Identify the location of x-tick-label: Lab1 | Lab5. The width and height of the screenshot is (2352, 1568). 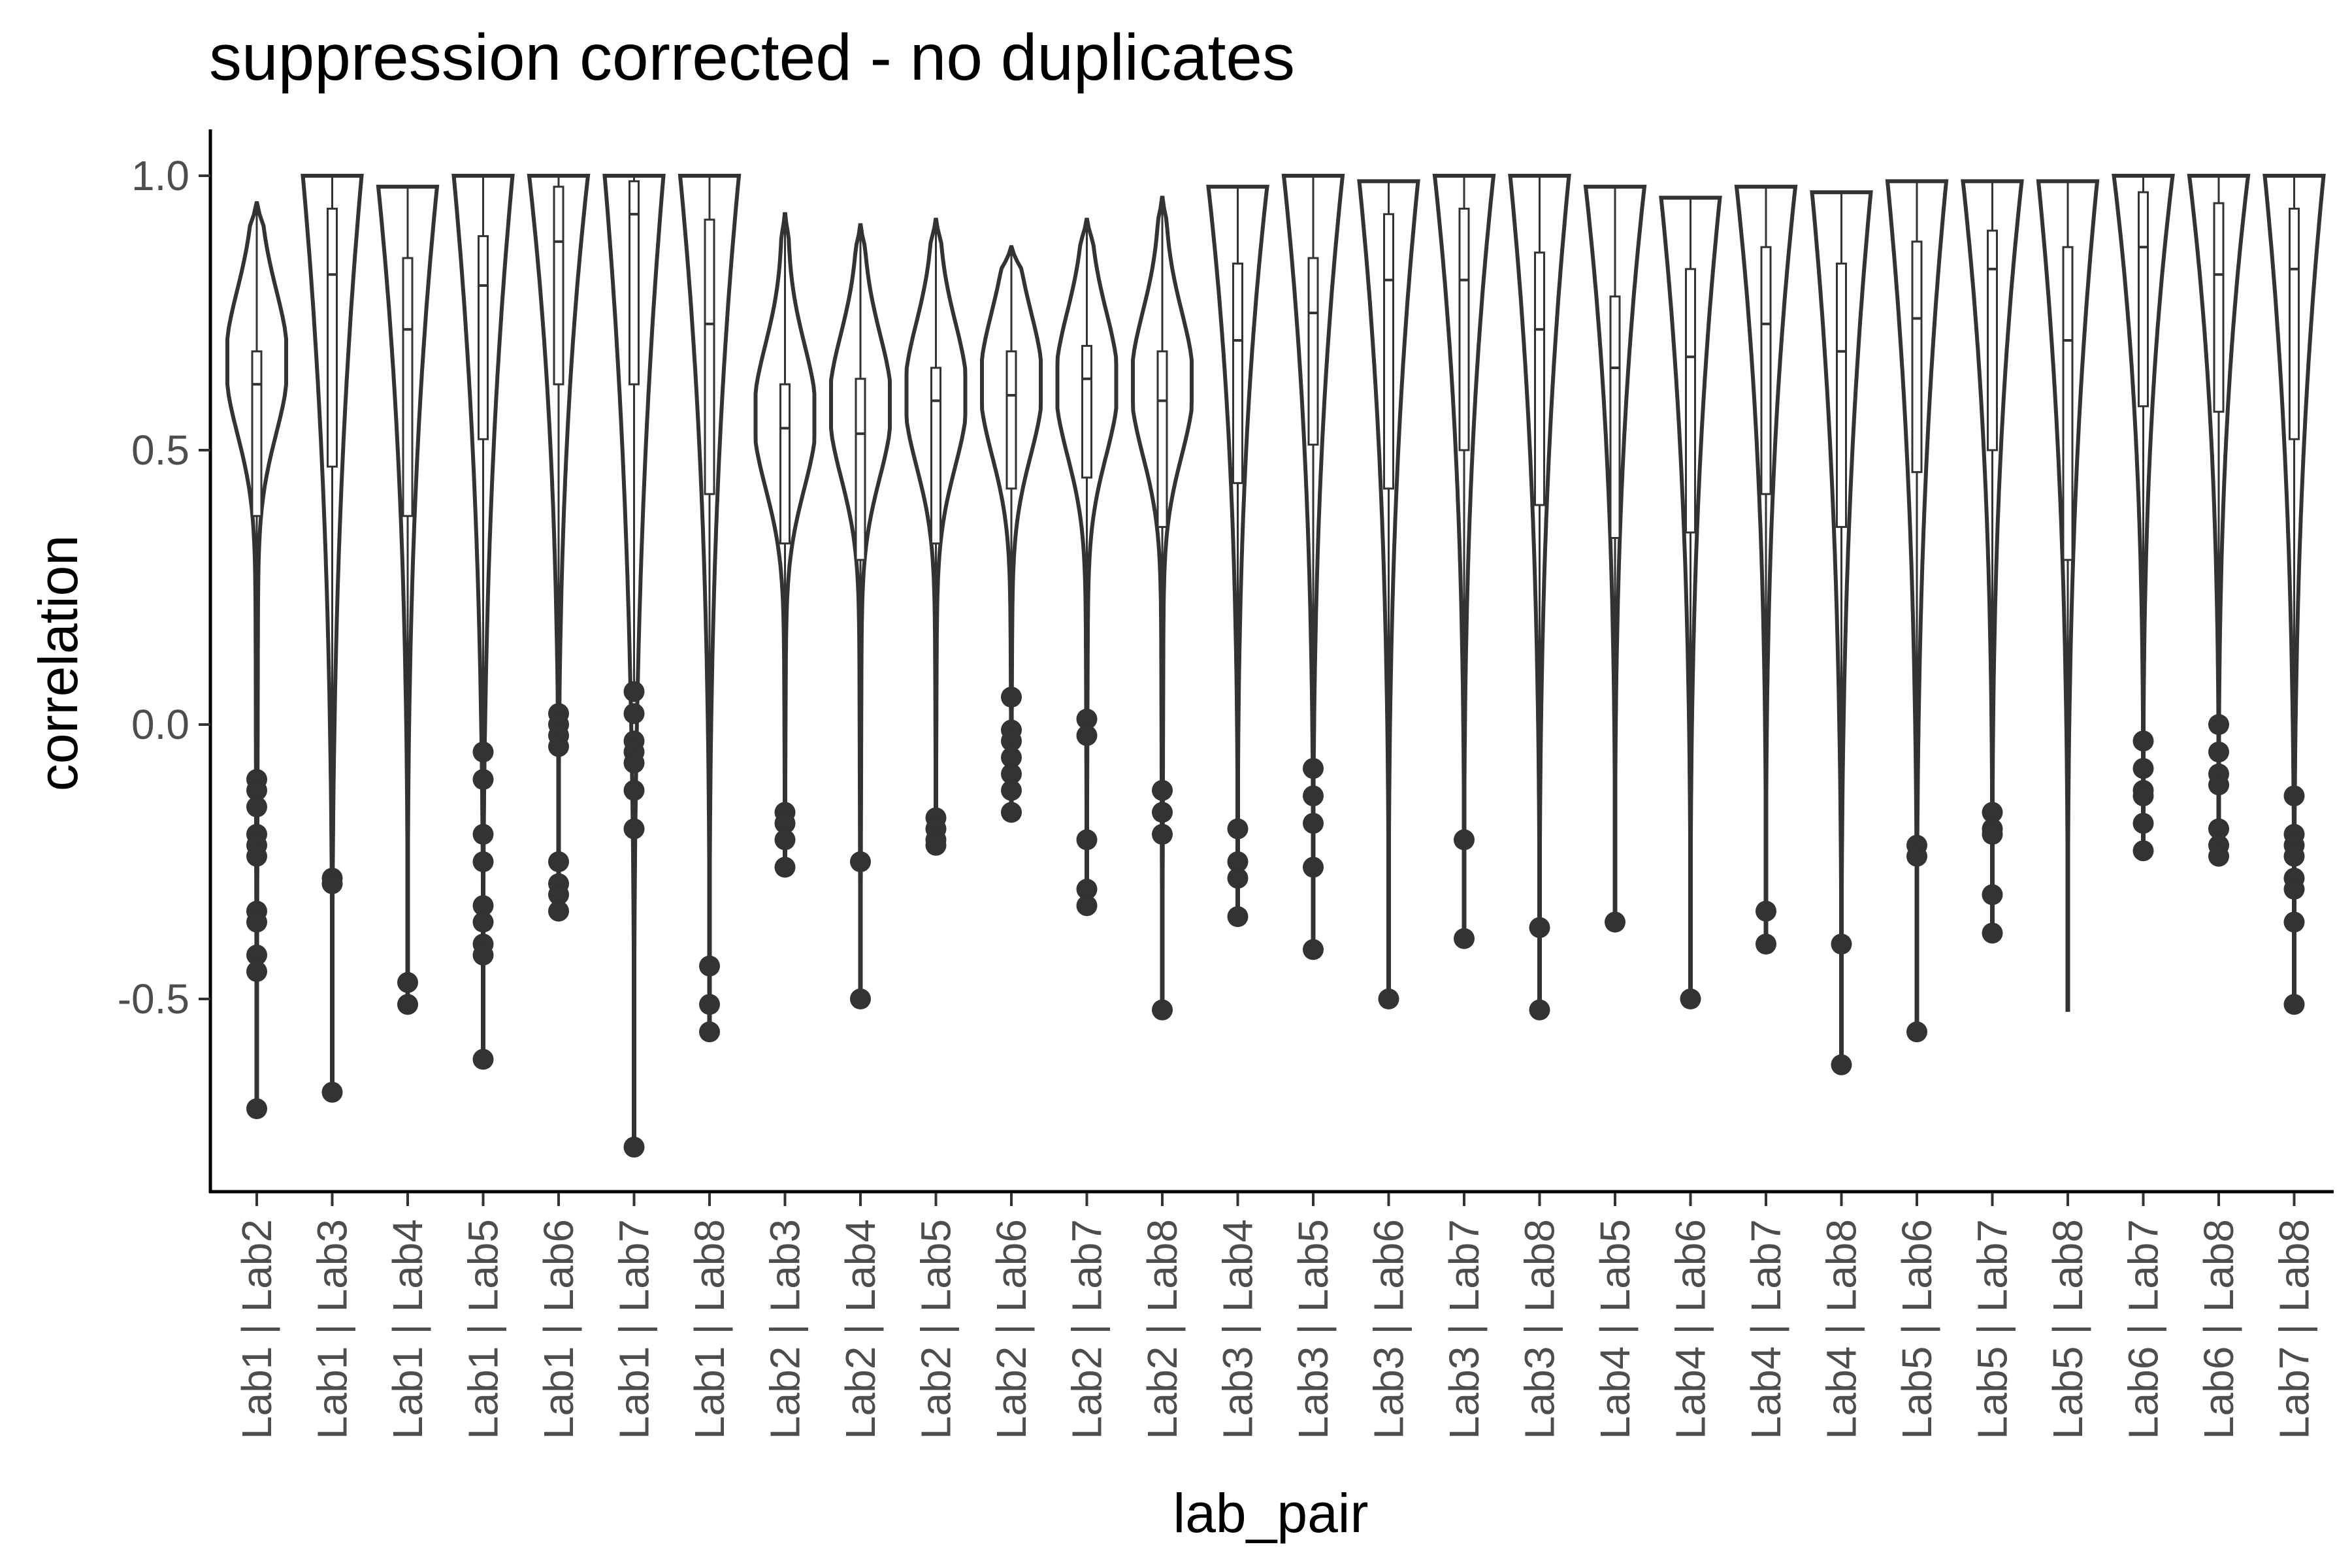
(483, 1329).